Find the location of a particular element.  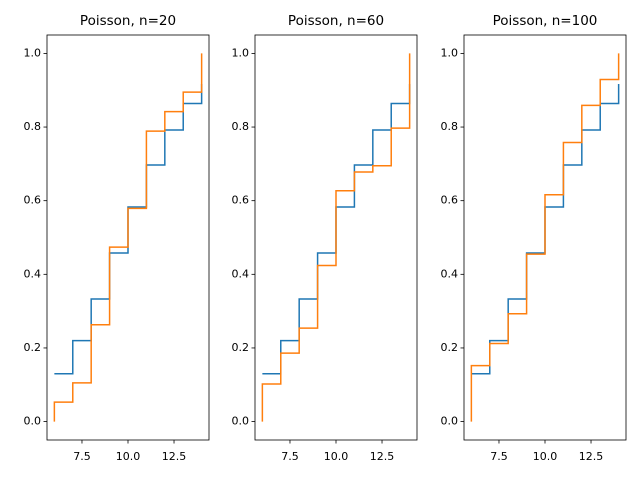

subplot-title: Poisson, n=20 is located at coordinates (128, 21).